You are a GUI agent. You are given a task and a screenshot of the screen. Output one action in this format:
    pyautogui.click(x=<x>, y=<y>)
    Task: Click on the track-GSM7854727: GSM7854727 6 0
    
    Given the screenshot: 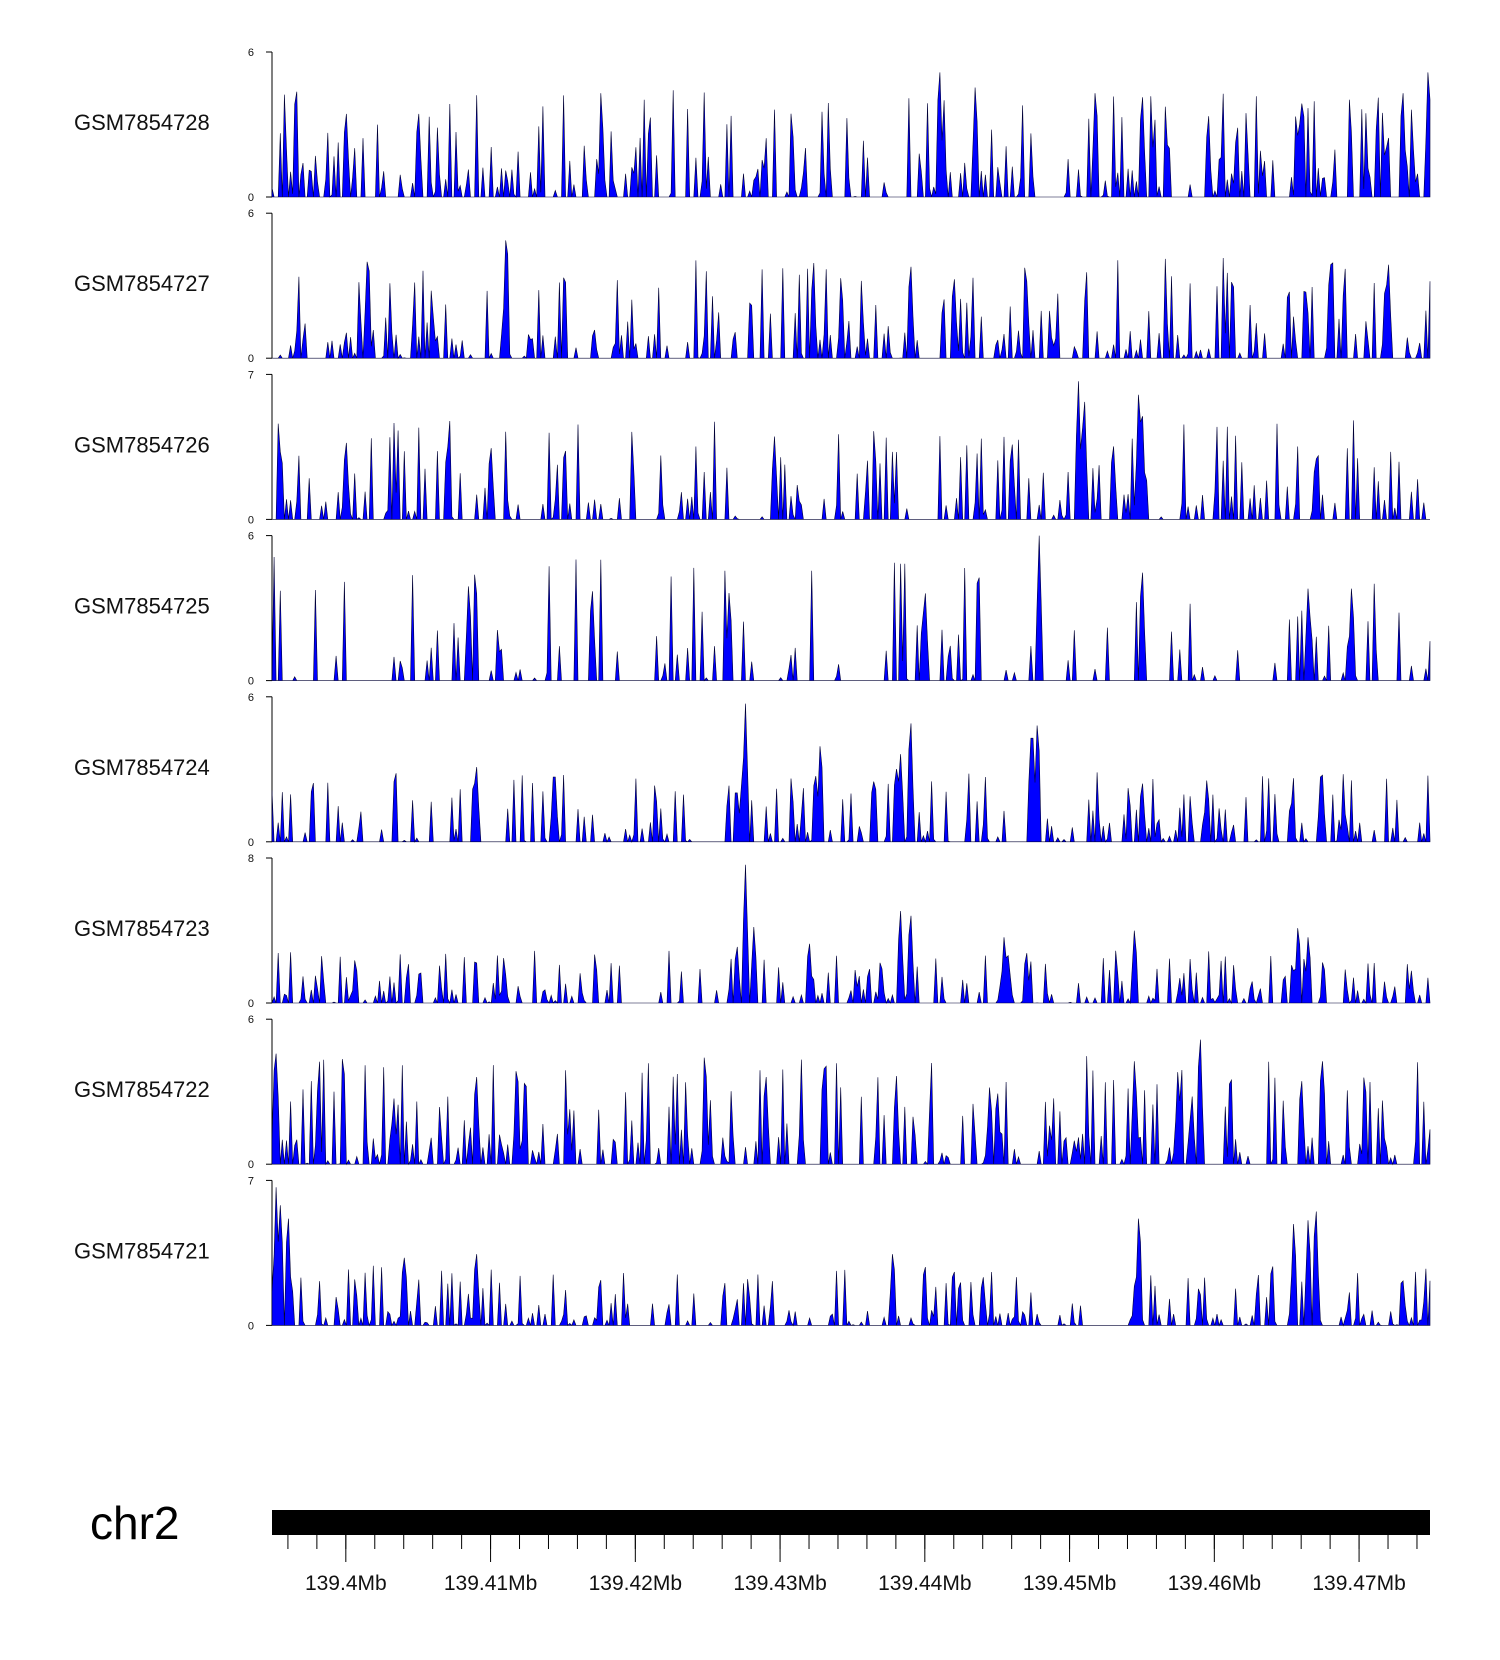 What is the action you would take?
    pyautogui.click(x=752, y=286)
    